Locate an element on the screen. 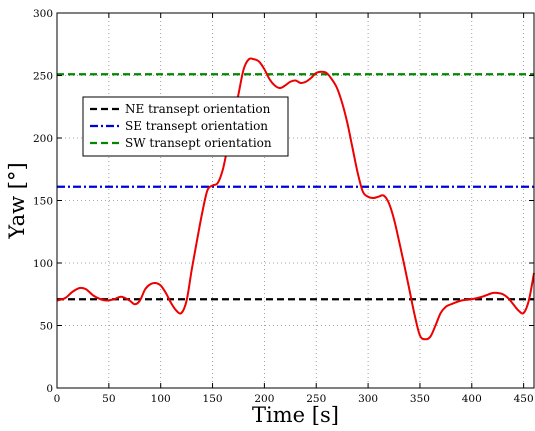  y-tick-label: 100 is located at coordinates (43, 264).